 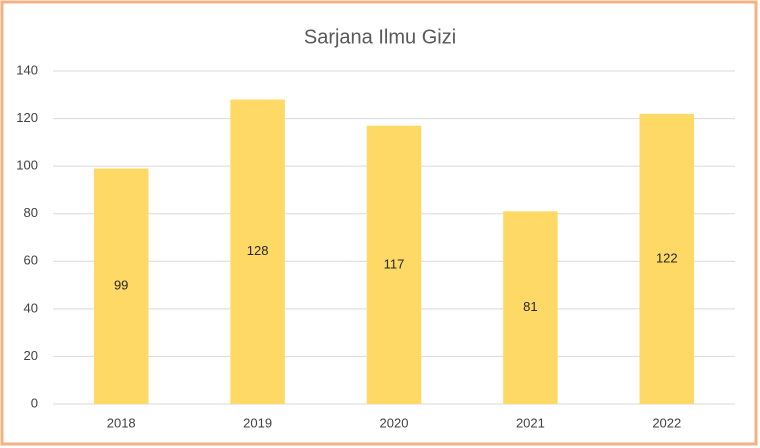 I want to click on data-label: 122, so click(x=667, y=257).